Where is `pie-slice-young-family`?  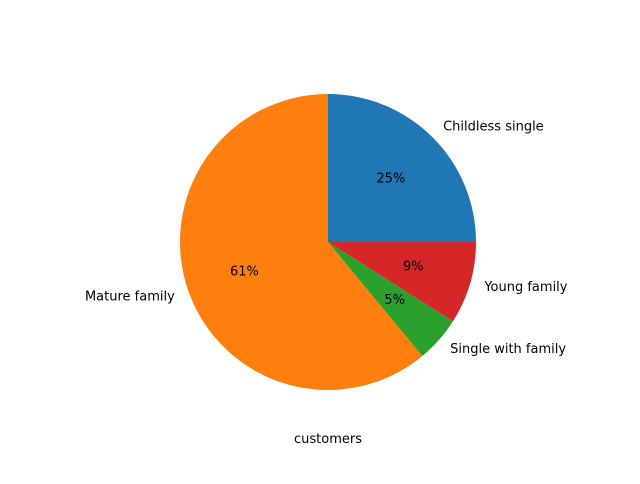 pie-slice-young-family is located at coordinates (402, 282).